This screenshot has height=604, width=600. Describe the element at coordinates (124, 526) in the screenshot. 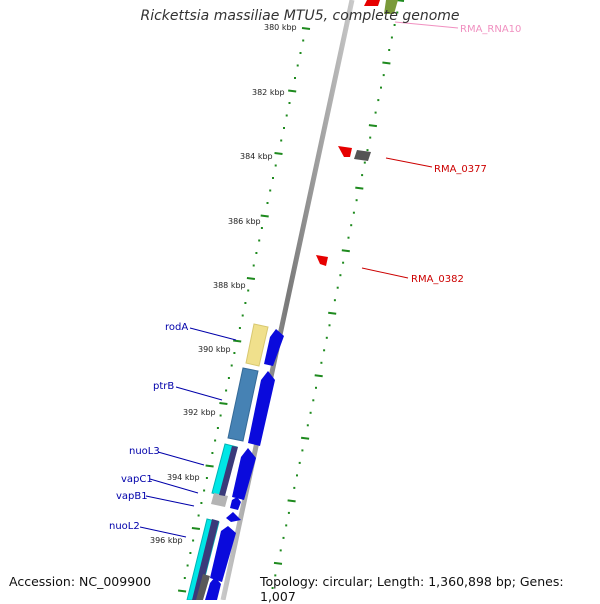

I see `label-nuol2: nuoL2` at that location.